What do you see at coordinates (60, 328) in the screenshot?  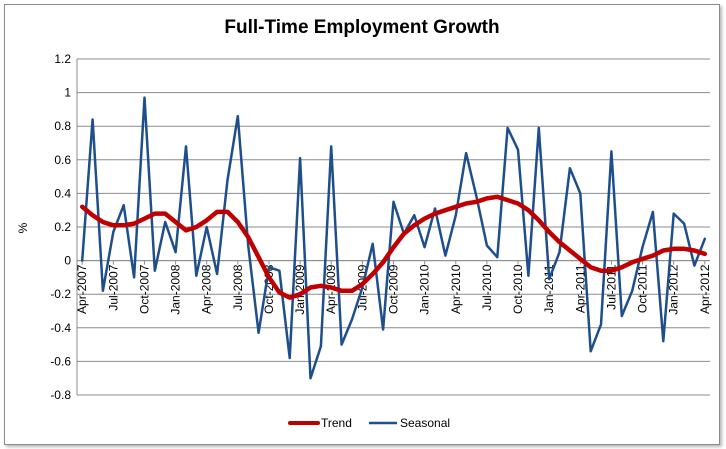 I see `y-tick-label: -0.4` at bounding box center [60, 328].